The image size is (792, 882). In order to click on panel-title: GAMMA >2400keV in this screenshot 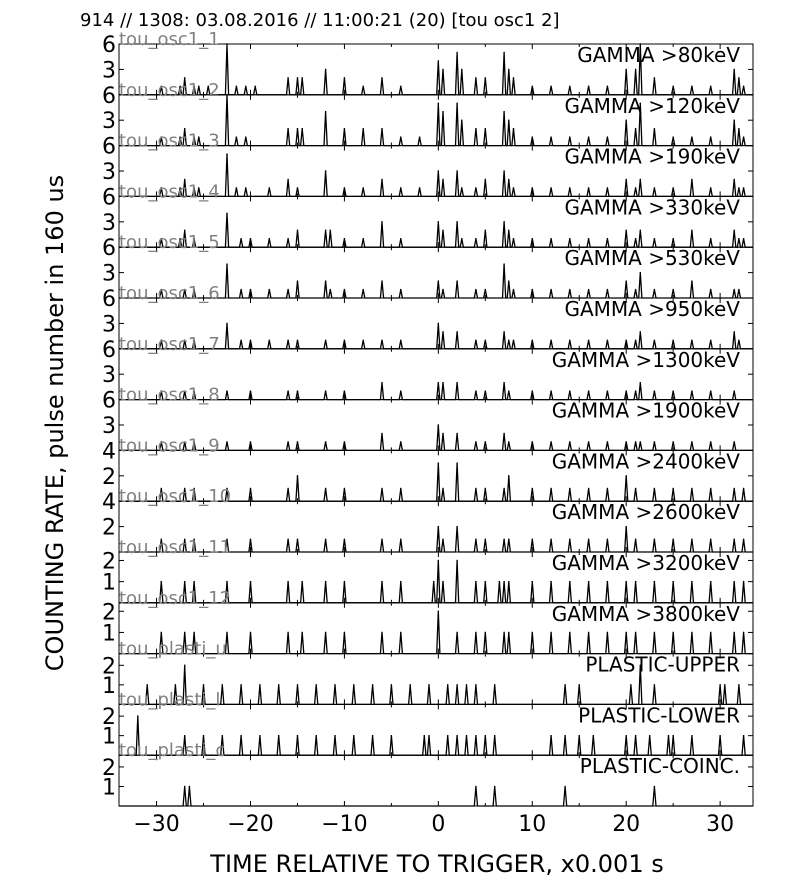, I will do `click(646, 461)`.